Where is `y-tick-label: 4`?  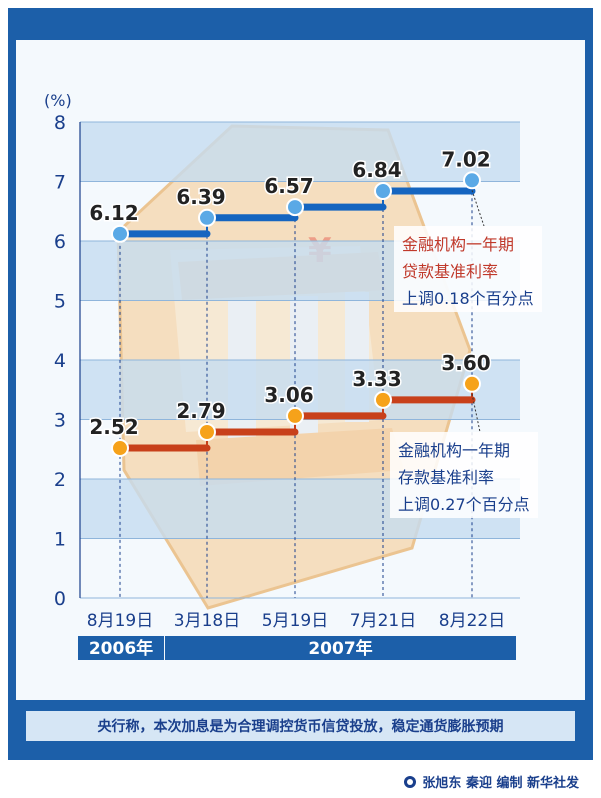
y-tick-label: 4 is located at coordinates (60, 361).